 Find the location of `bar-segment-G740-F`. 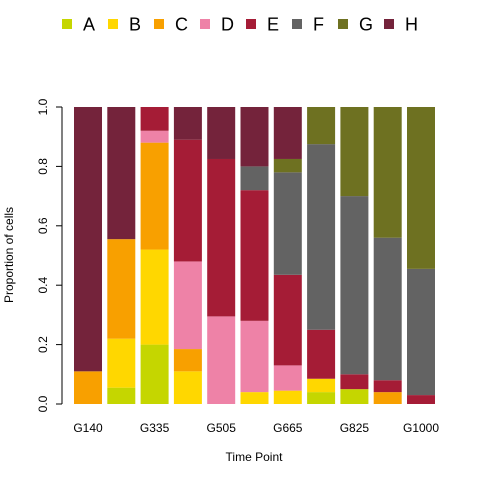

bar-segment-G740-F is located at coordinates (321, 237).